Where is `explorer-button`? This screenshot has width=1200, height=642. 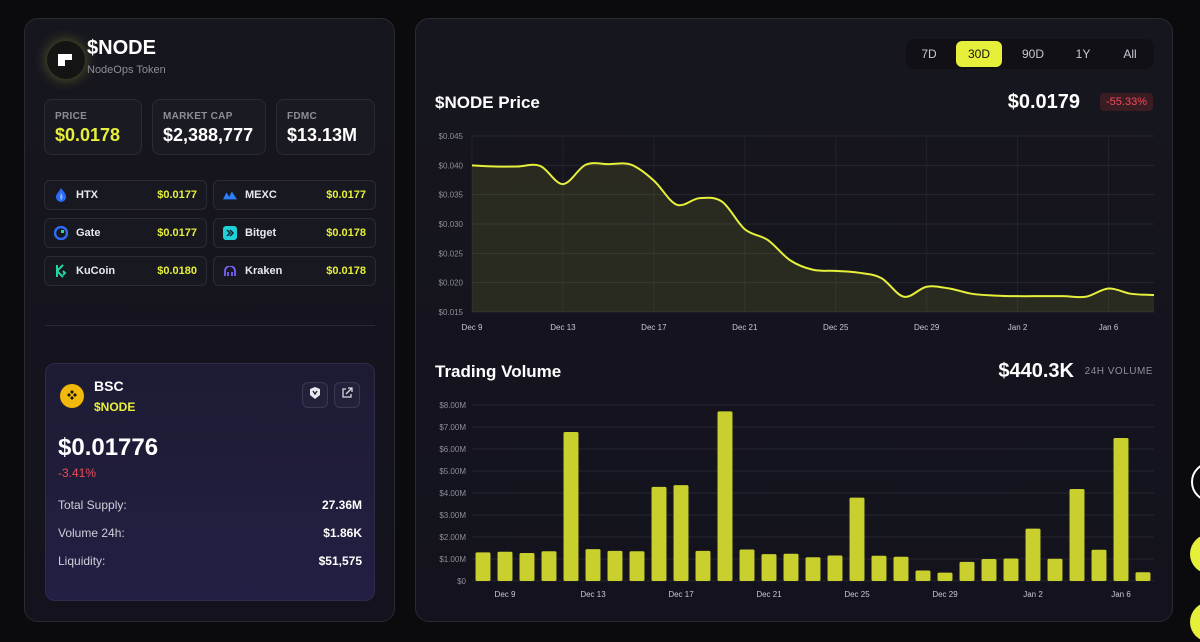 explorer-button is located at coordinates (315, 395).